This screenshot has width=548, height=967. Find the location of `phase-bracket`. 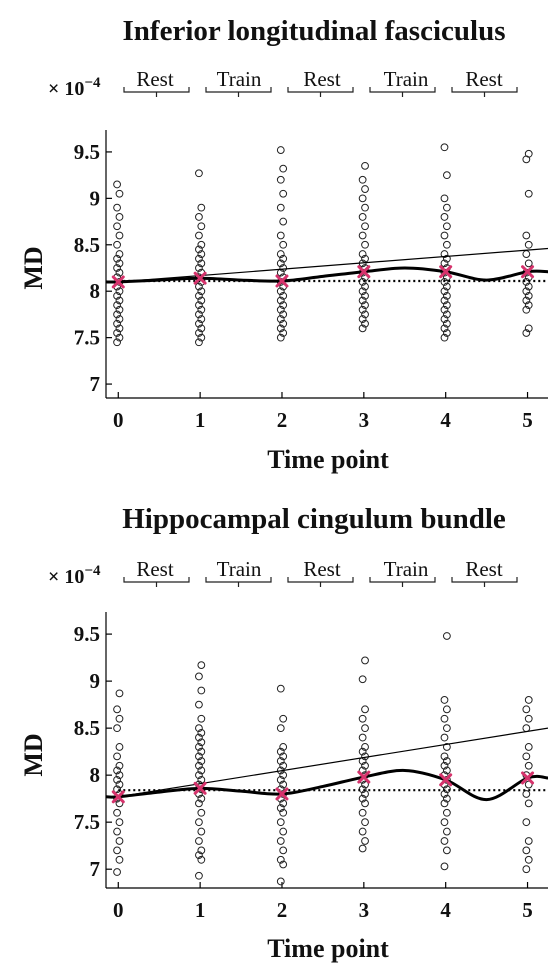

phase-bracket is located at coordinates (402, 582).